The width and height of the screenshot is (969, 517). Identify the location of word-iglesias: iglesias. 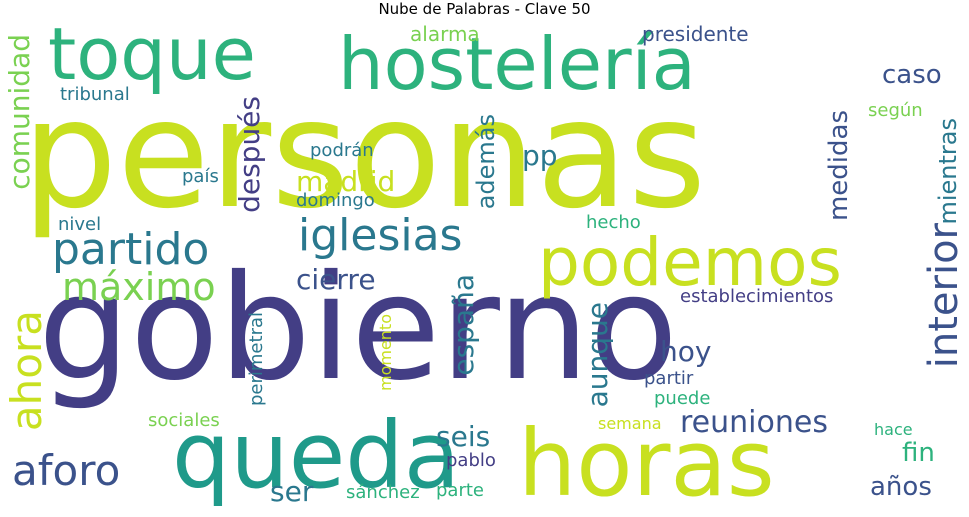
(380, 235).